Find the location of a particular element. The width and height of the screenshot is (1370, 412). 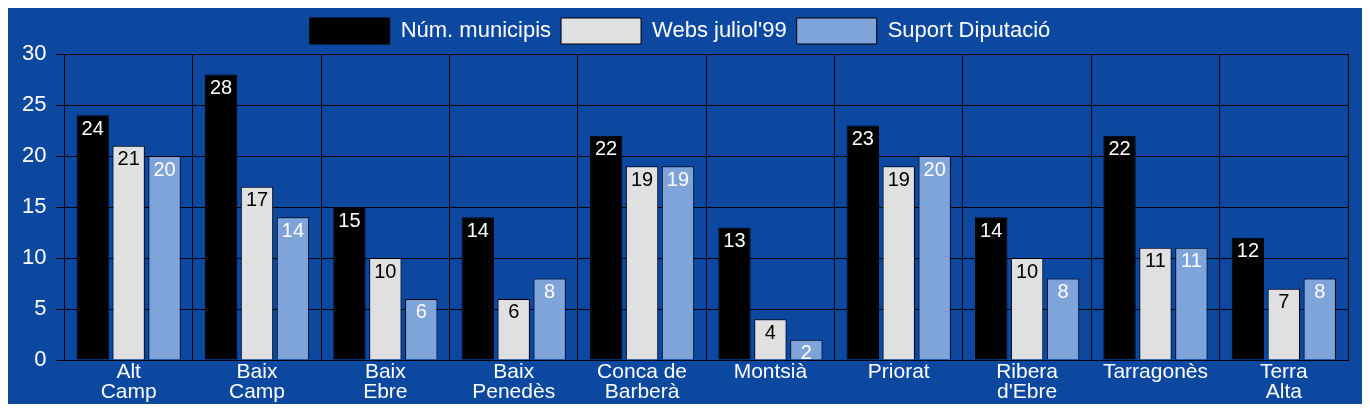

data-label: 23 is located at coordinates (862, 137).